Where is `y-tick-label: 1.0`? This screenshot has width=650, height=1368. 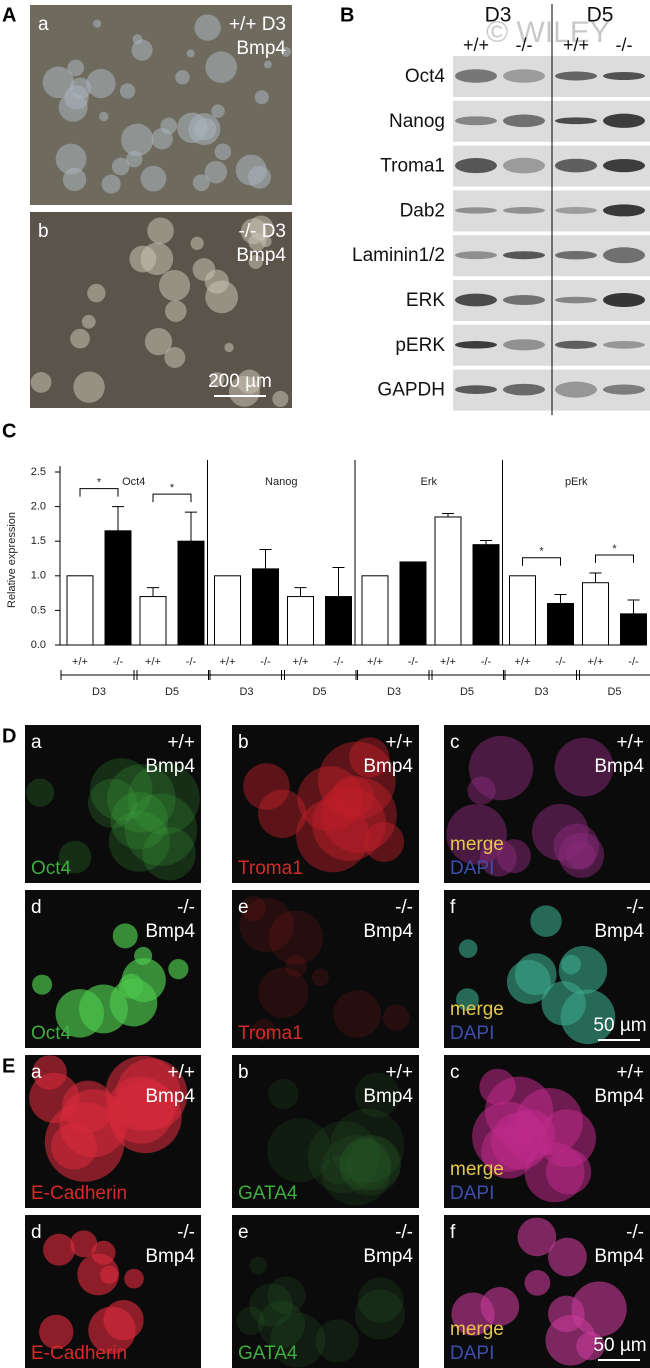 y-tick-label: 1.0 is located at coordinates (38, 576).